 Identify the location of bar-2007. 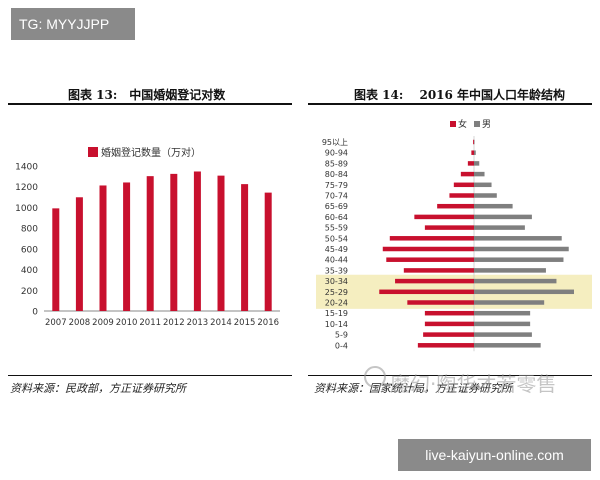
(56, 259).